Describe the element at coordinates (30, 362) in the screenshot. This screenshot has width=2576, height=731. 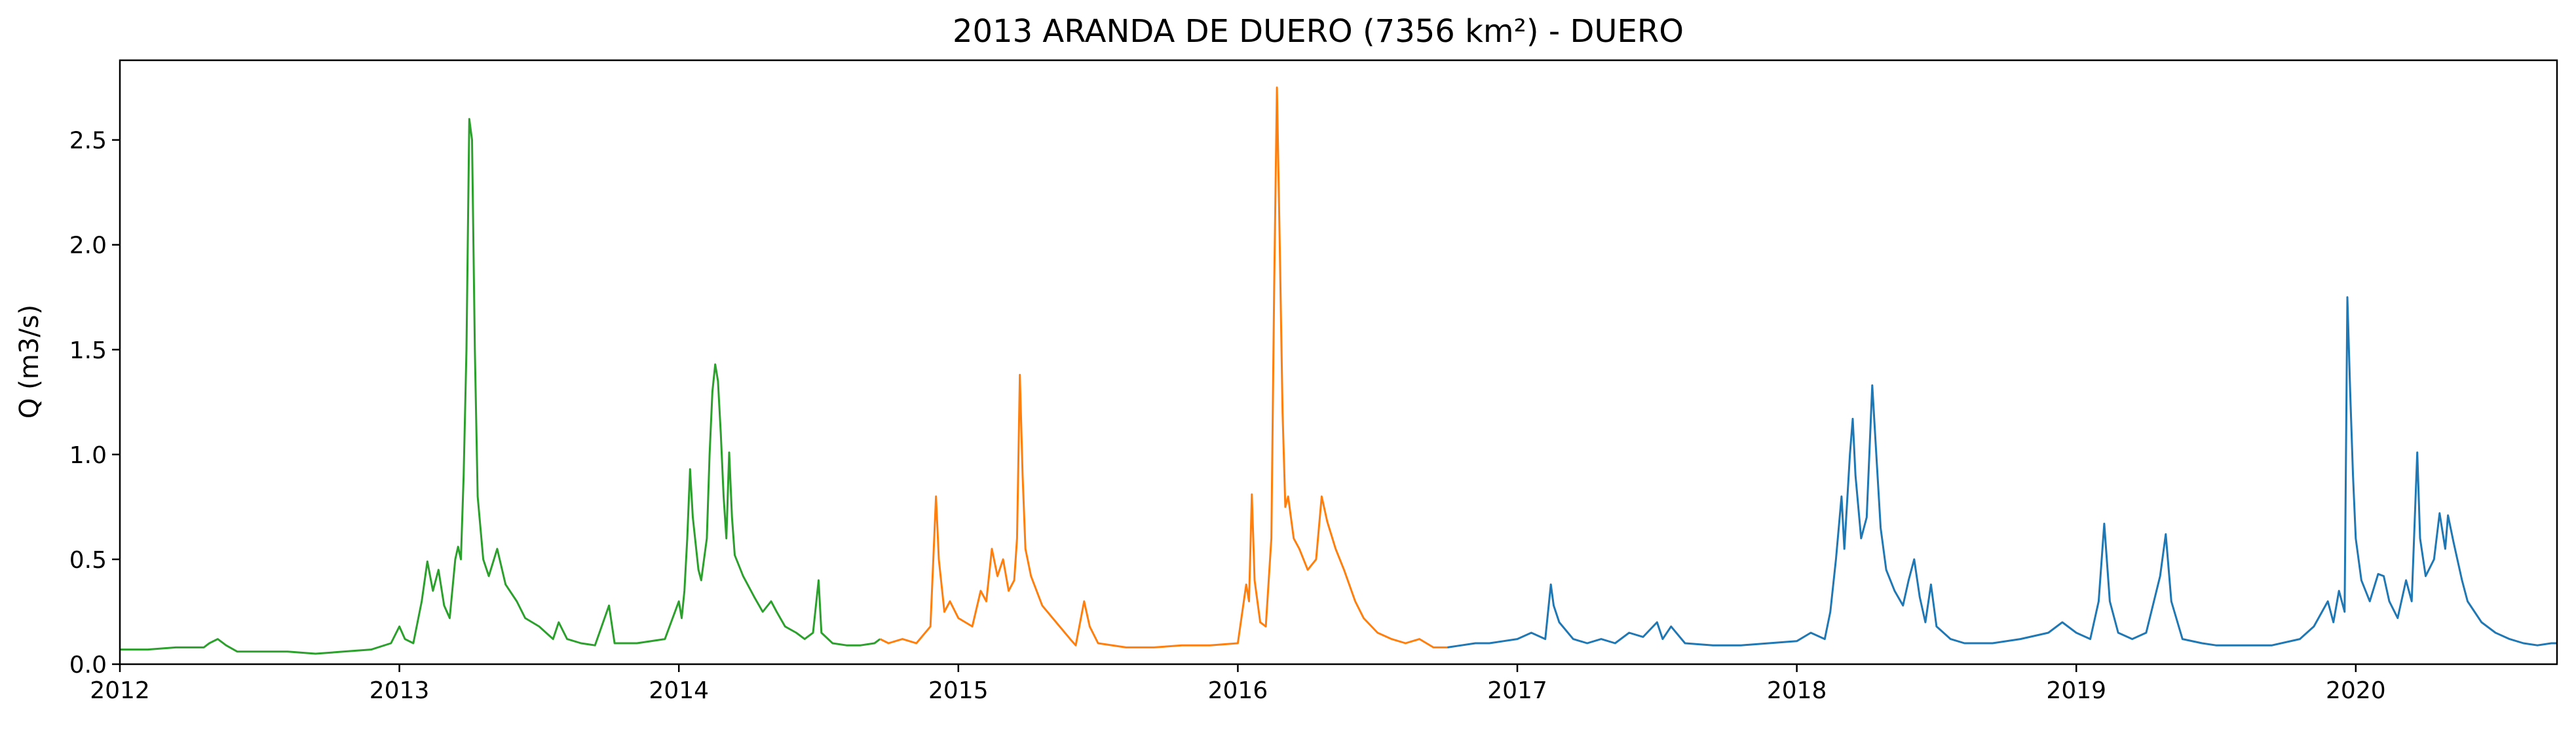
I see `y-axis-label: Q (m3/s)` at that location.